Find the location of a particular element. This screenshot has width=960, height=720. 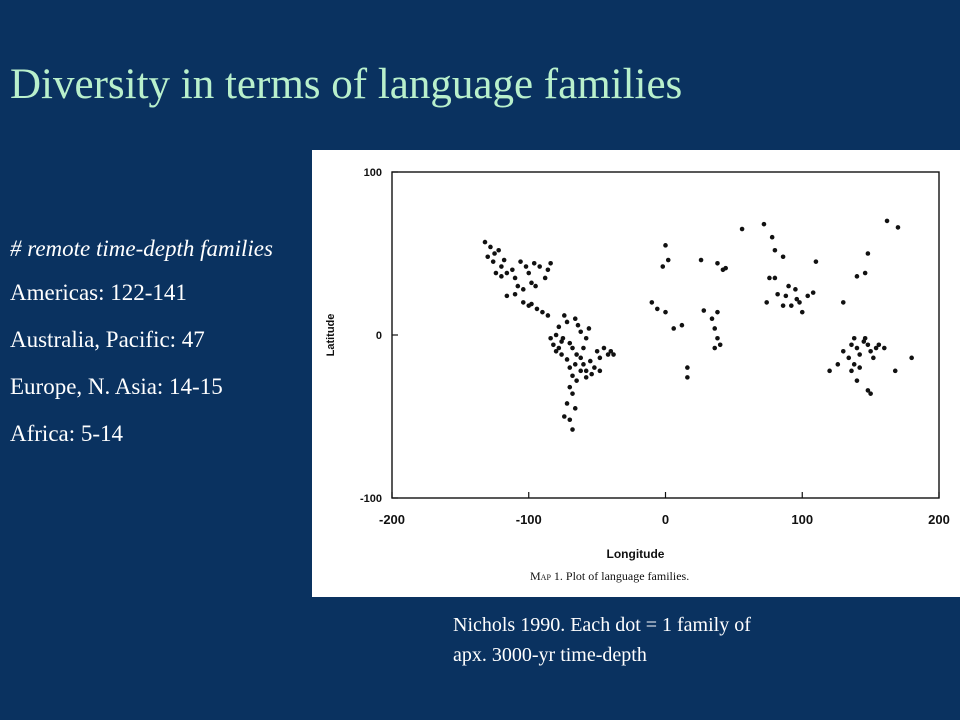

count-americas: Americas: 122-141 is located at coordinates (98, 292).